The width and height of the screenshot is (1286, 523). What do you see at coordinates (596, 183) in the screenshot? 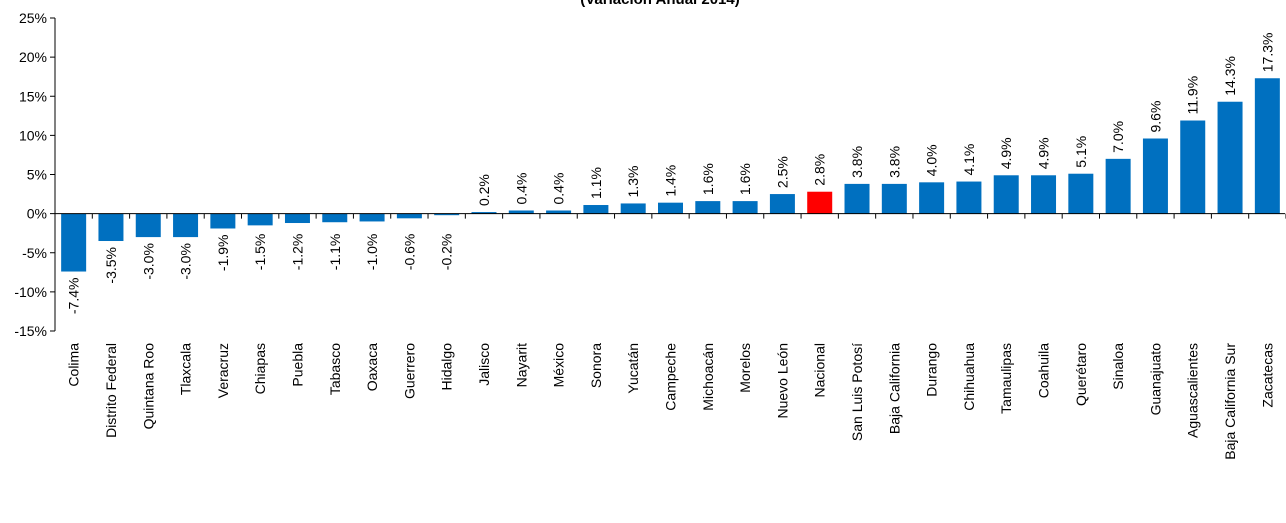
I see `data-label: 1.1%` at bounding box center [596, 183].